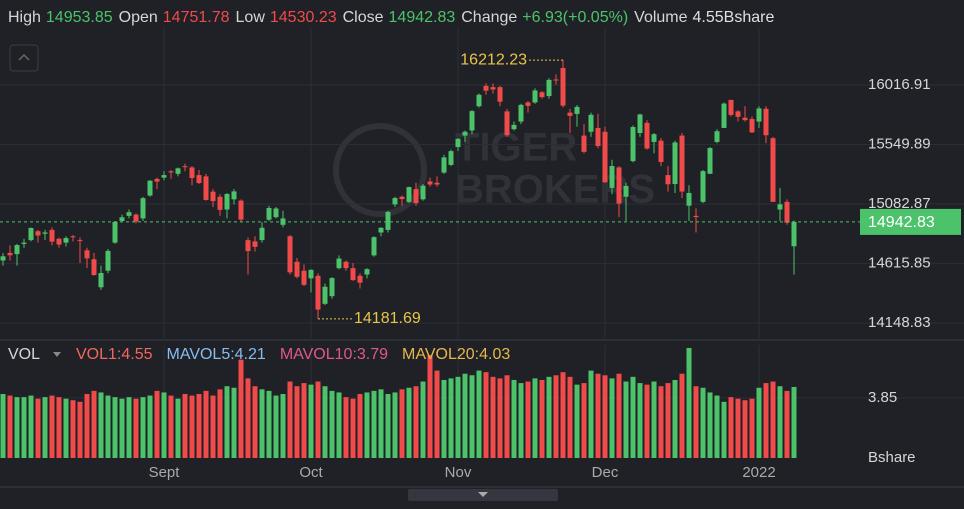 This screenshot has height=509, width=964. What do you see at coordinates (114, 354) in the screenshot?
I see `volume-legend: VOL1:4.55` at bounding box center [114, 354].